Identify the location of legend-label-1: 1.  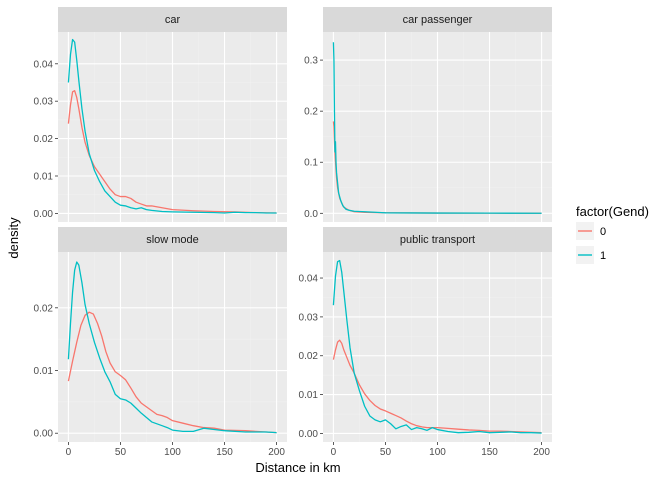
(603, 256).